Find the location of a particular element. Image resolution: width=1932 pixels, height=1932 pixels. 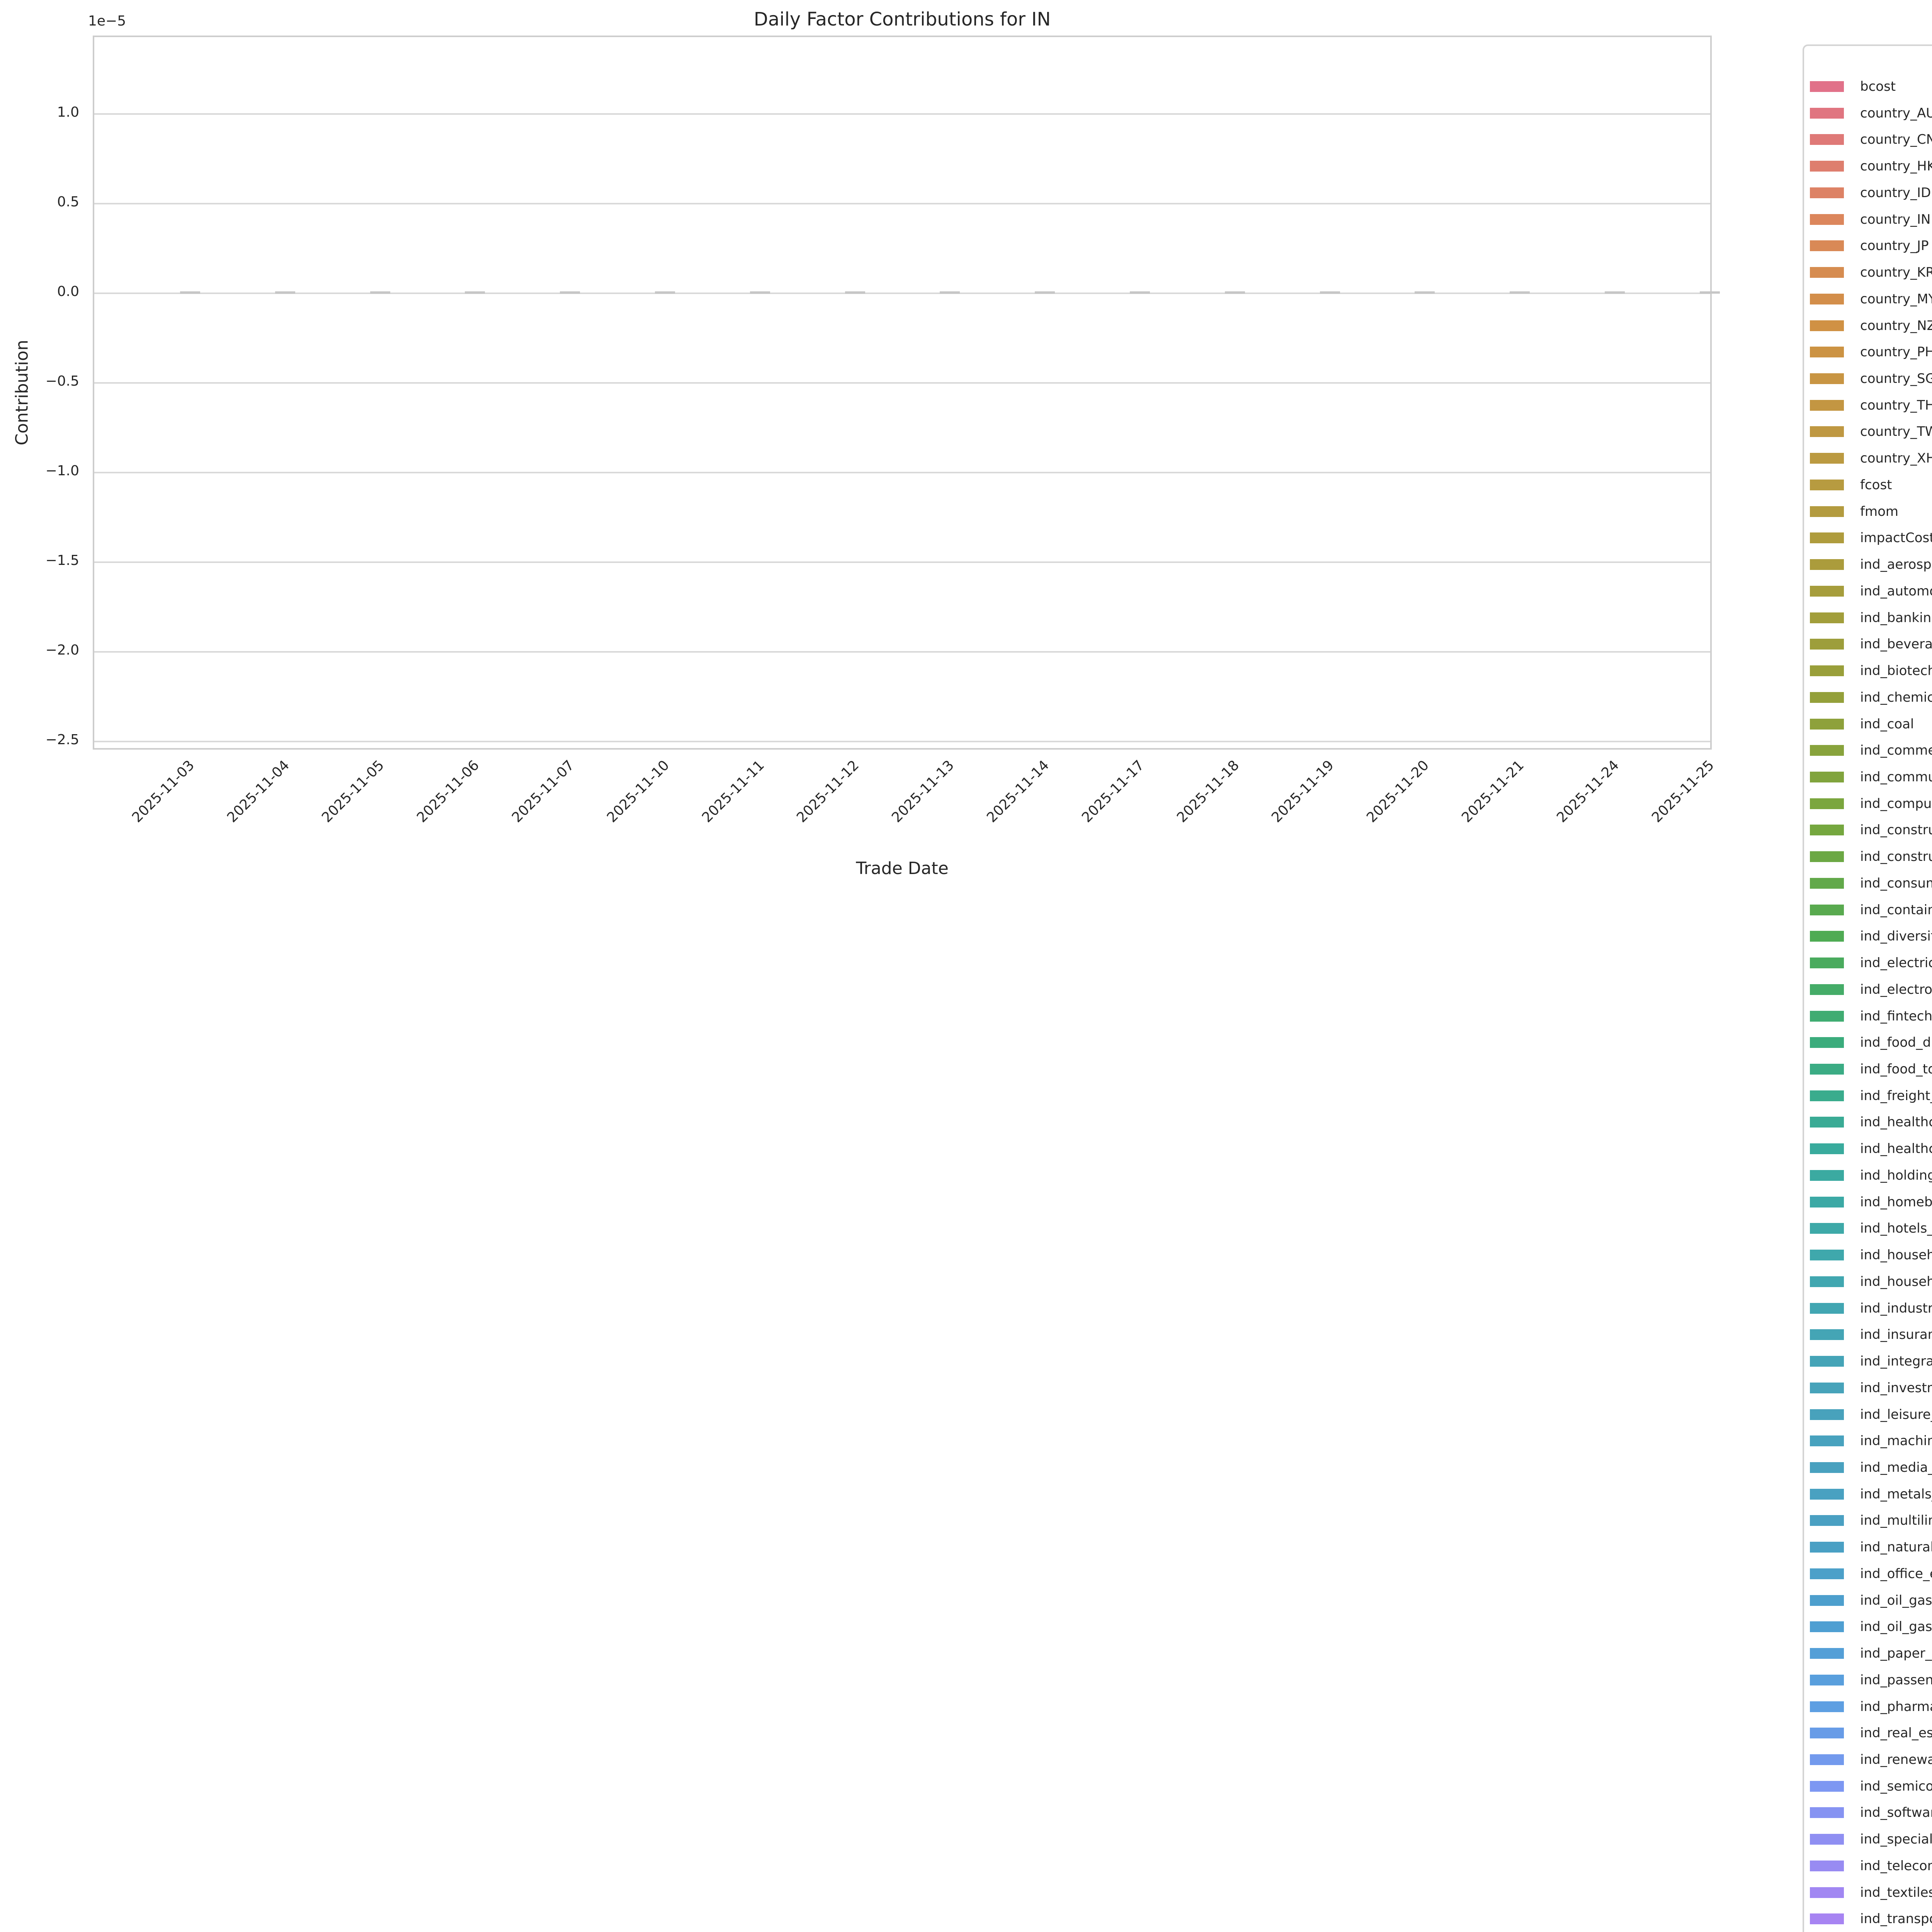

x-tick-label: 2025-11-14 is located at coordinates (1019, 792).